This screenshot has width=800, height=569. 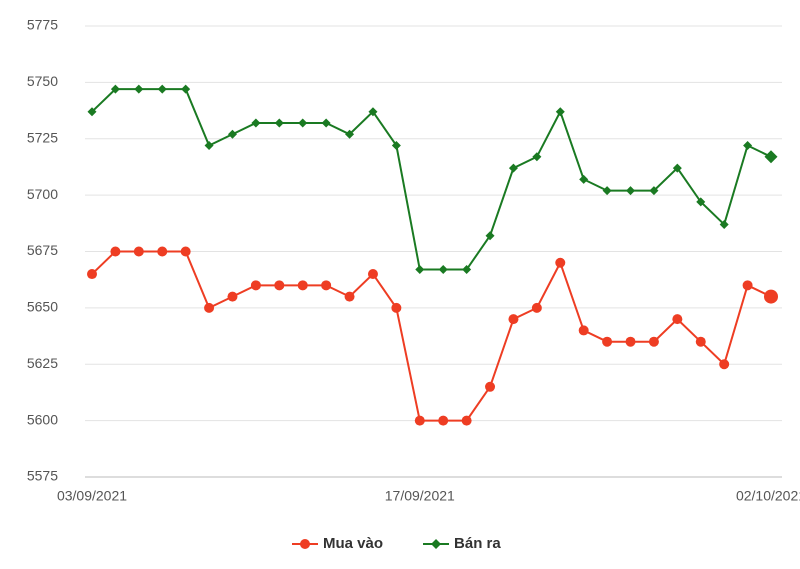 I want to click on legend-item: Mua vào, so click(x=337, y=543).